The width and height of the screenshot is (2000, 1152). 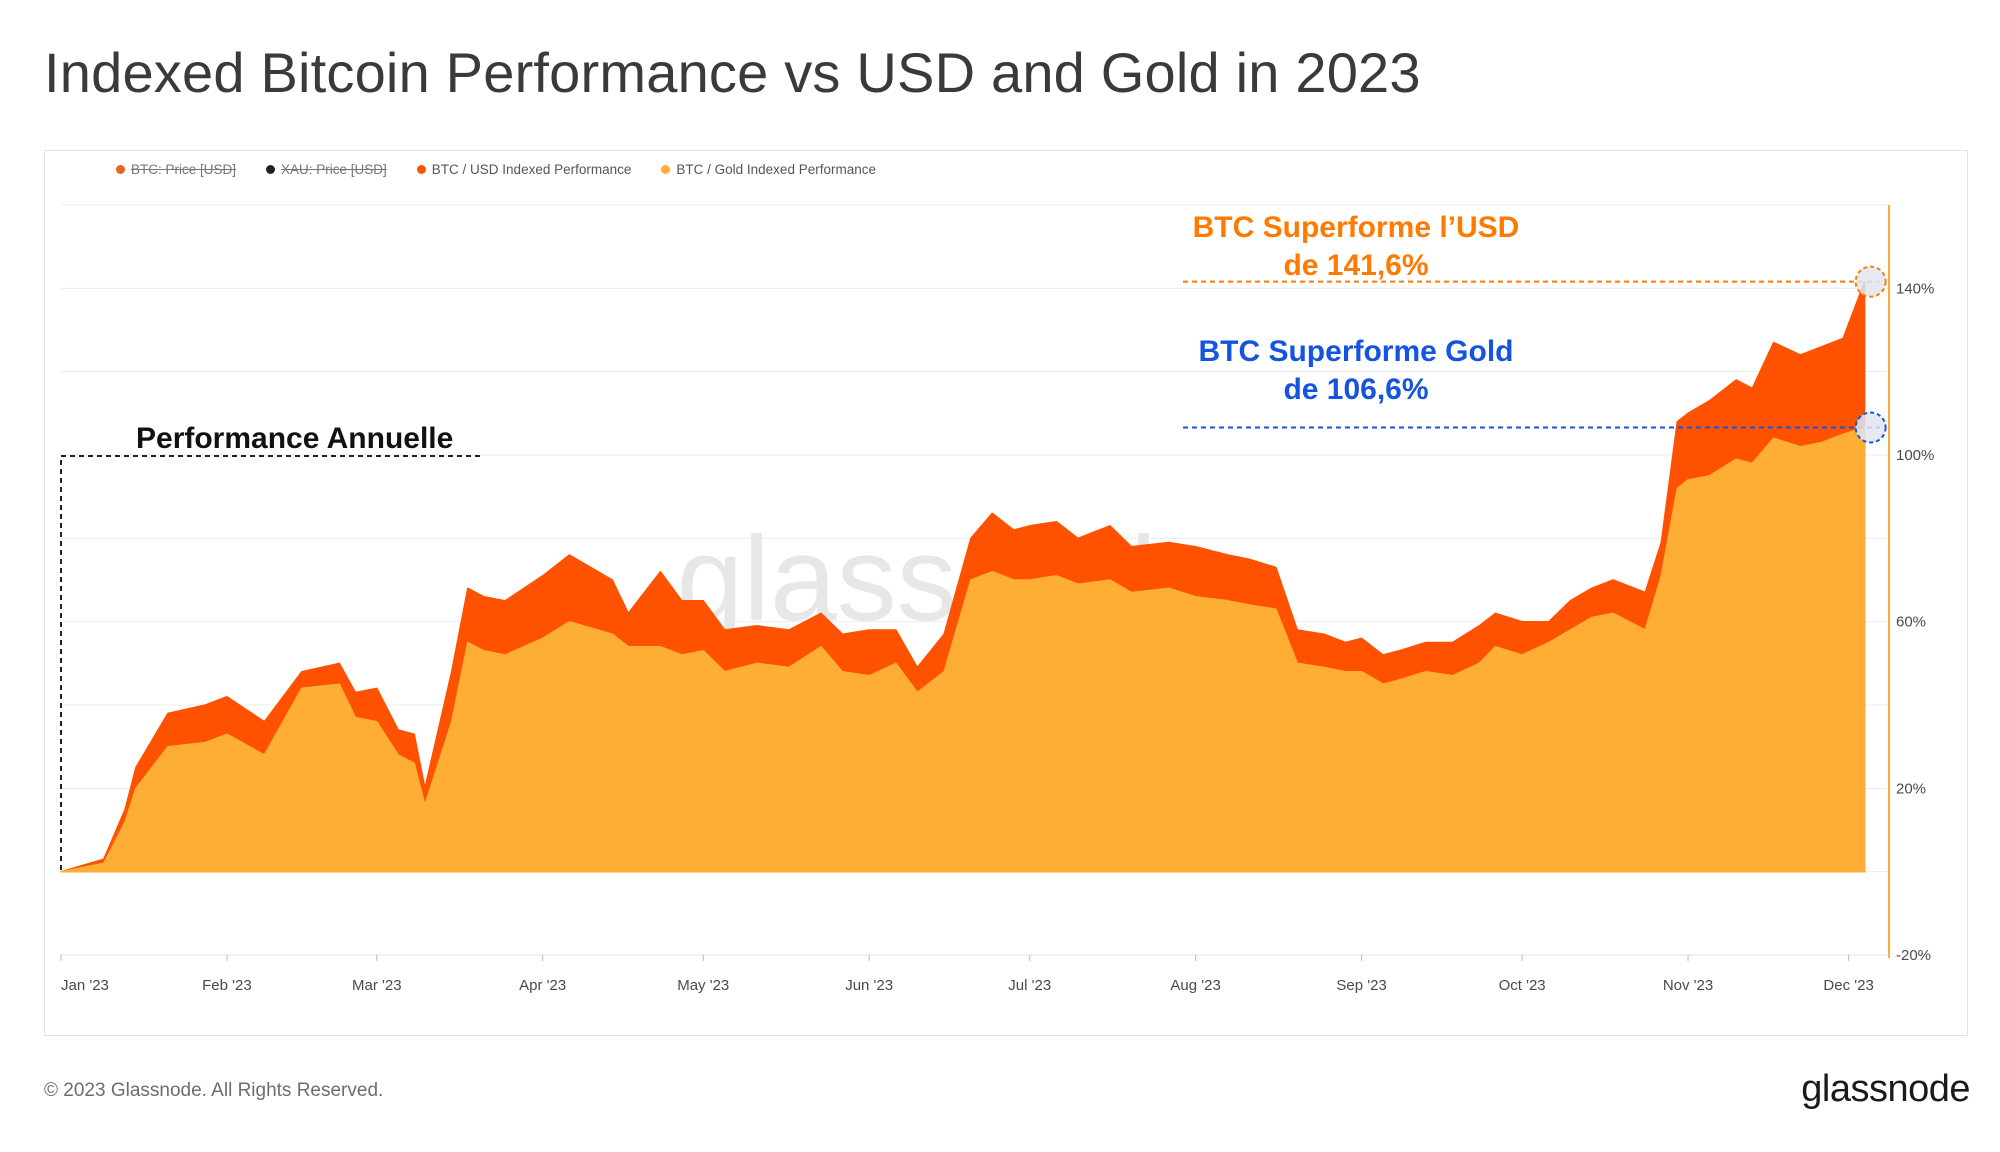 I want to click on x-tick-label: Oct '23, so click(x=1522, y=985).